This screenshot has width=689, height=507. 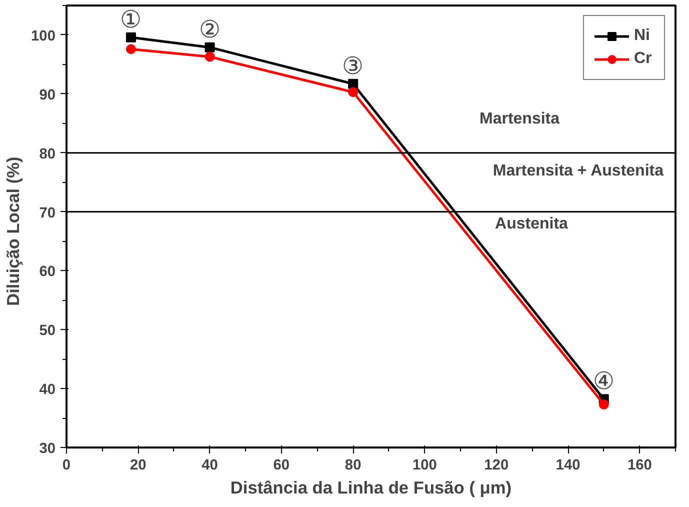 What do you see at coordinates (209, 30) in the screenshot?
I see `annotation: ②` at bounding box center [209, 30].